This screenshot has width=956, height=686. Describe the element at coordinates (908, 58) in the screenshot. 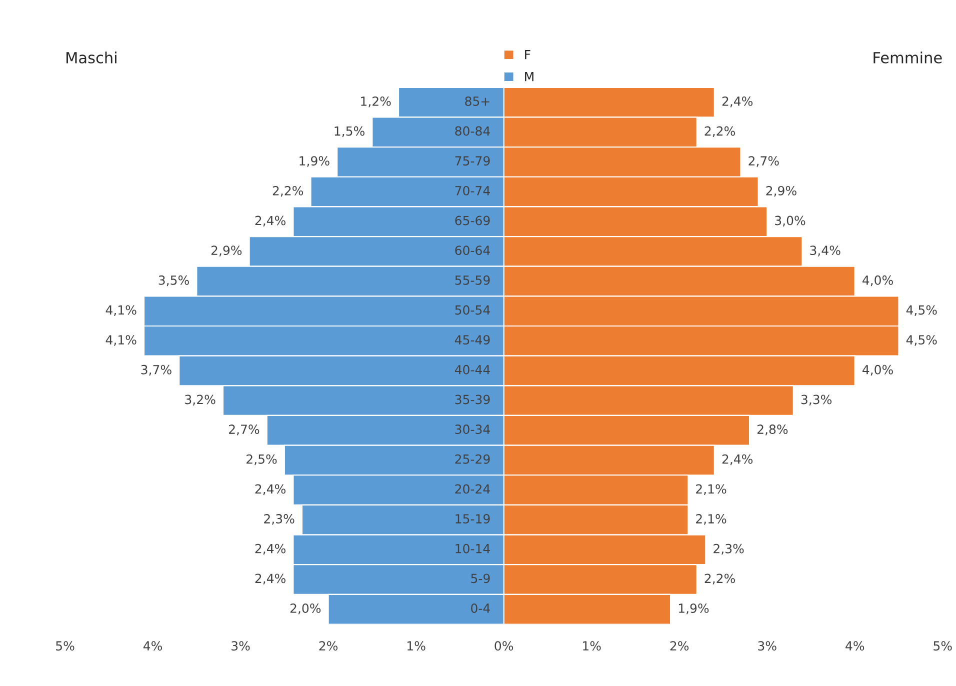

I see `text: Femmine` at that location.